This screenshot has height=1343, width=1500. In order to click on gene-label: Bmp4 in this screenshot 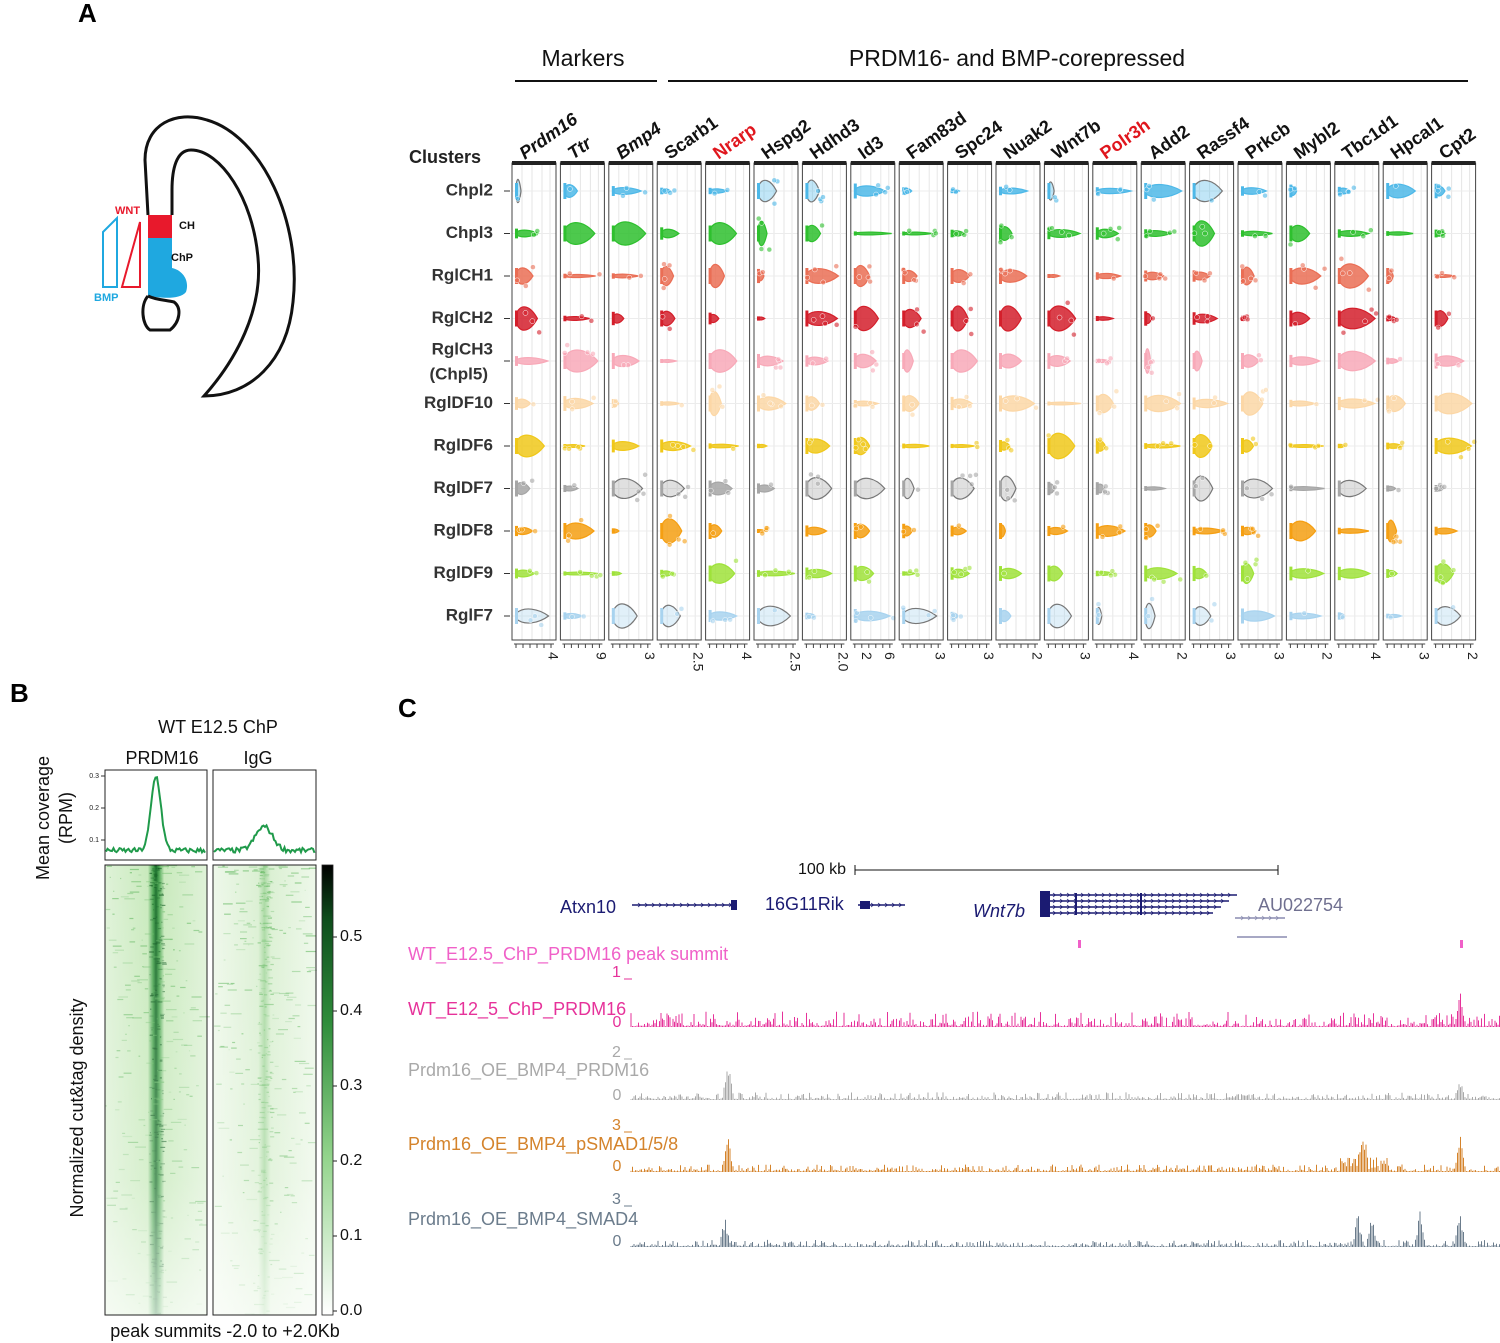, I will do `click(638, 140)`.